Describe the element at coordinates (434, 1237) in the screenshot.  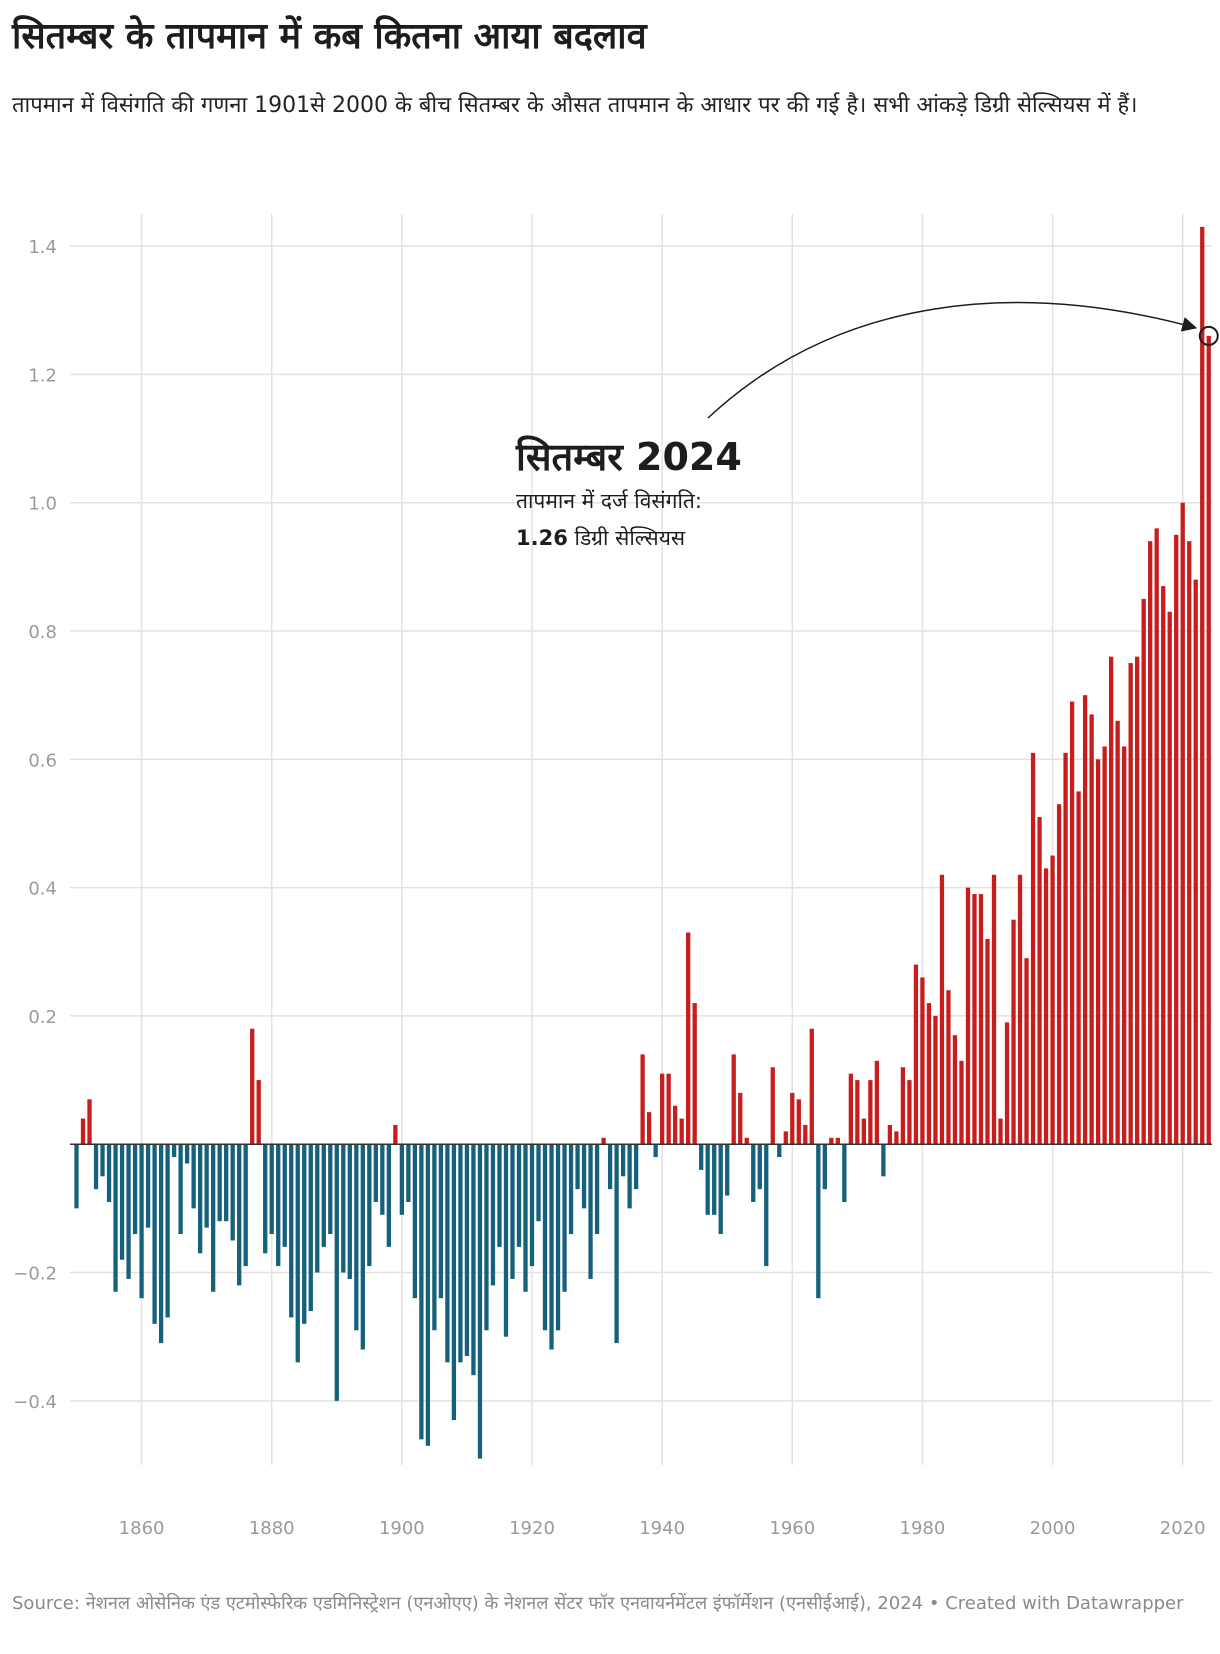
I see `bar-1905` at that location.